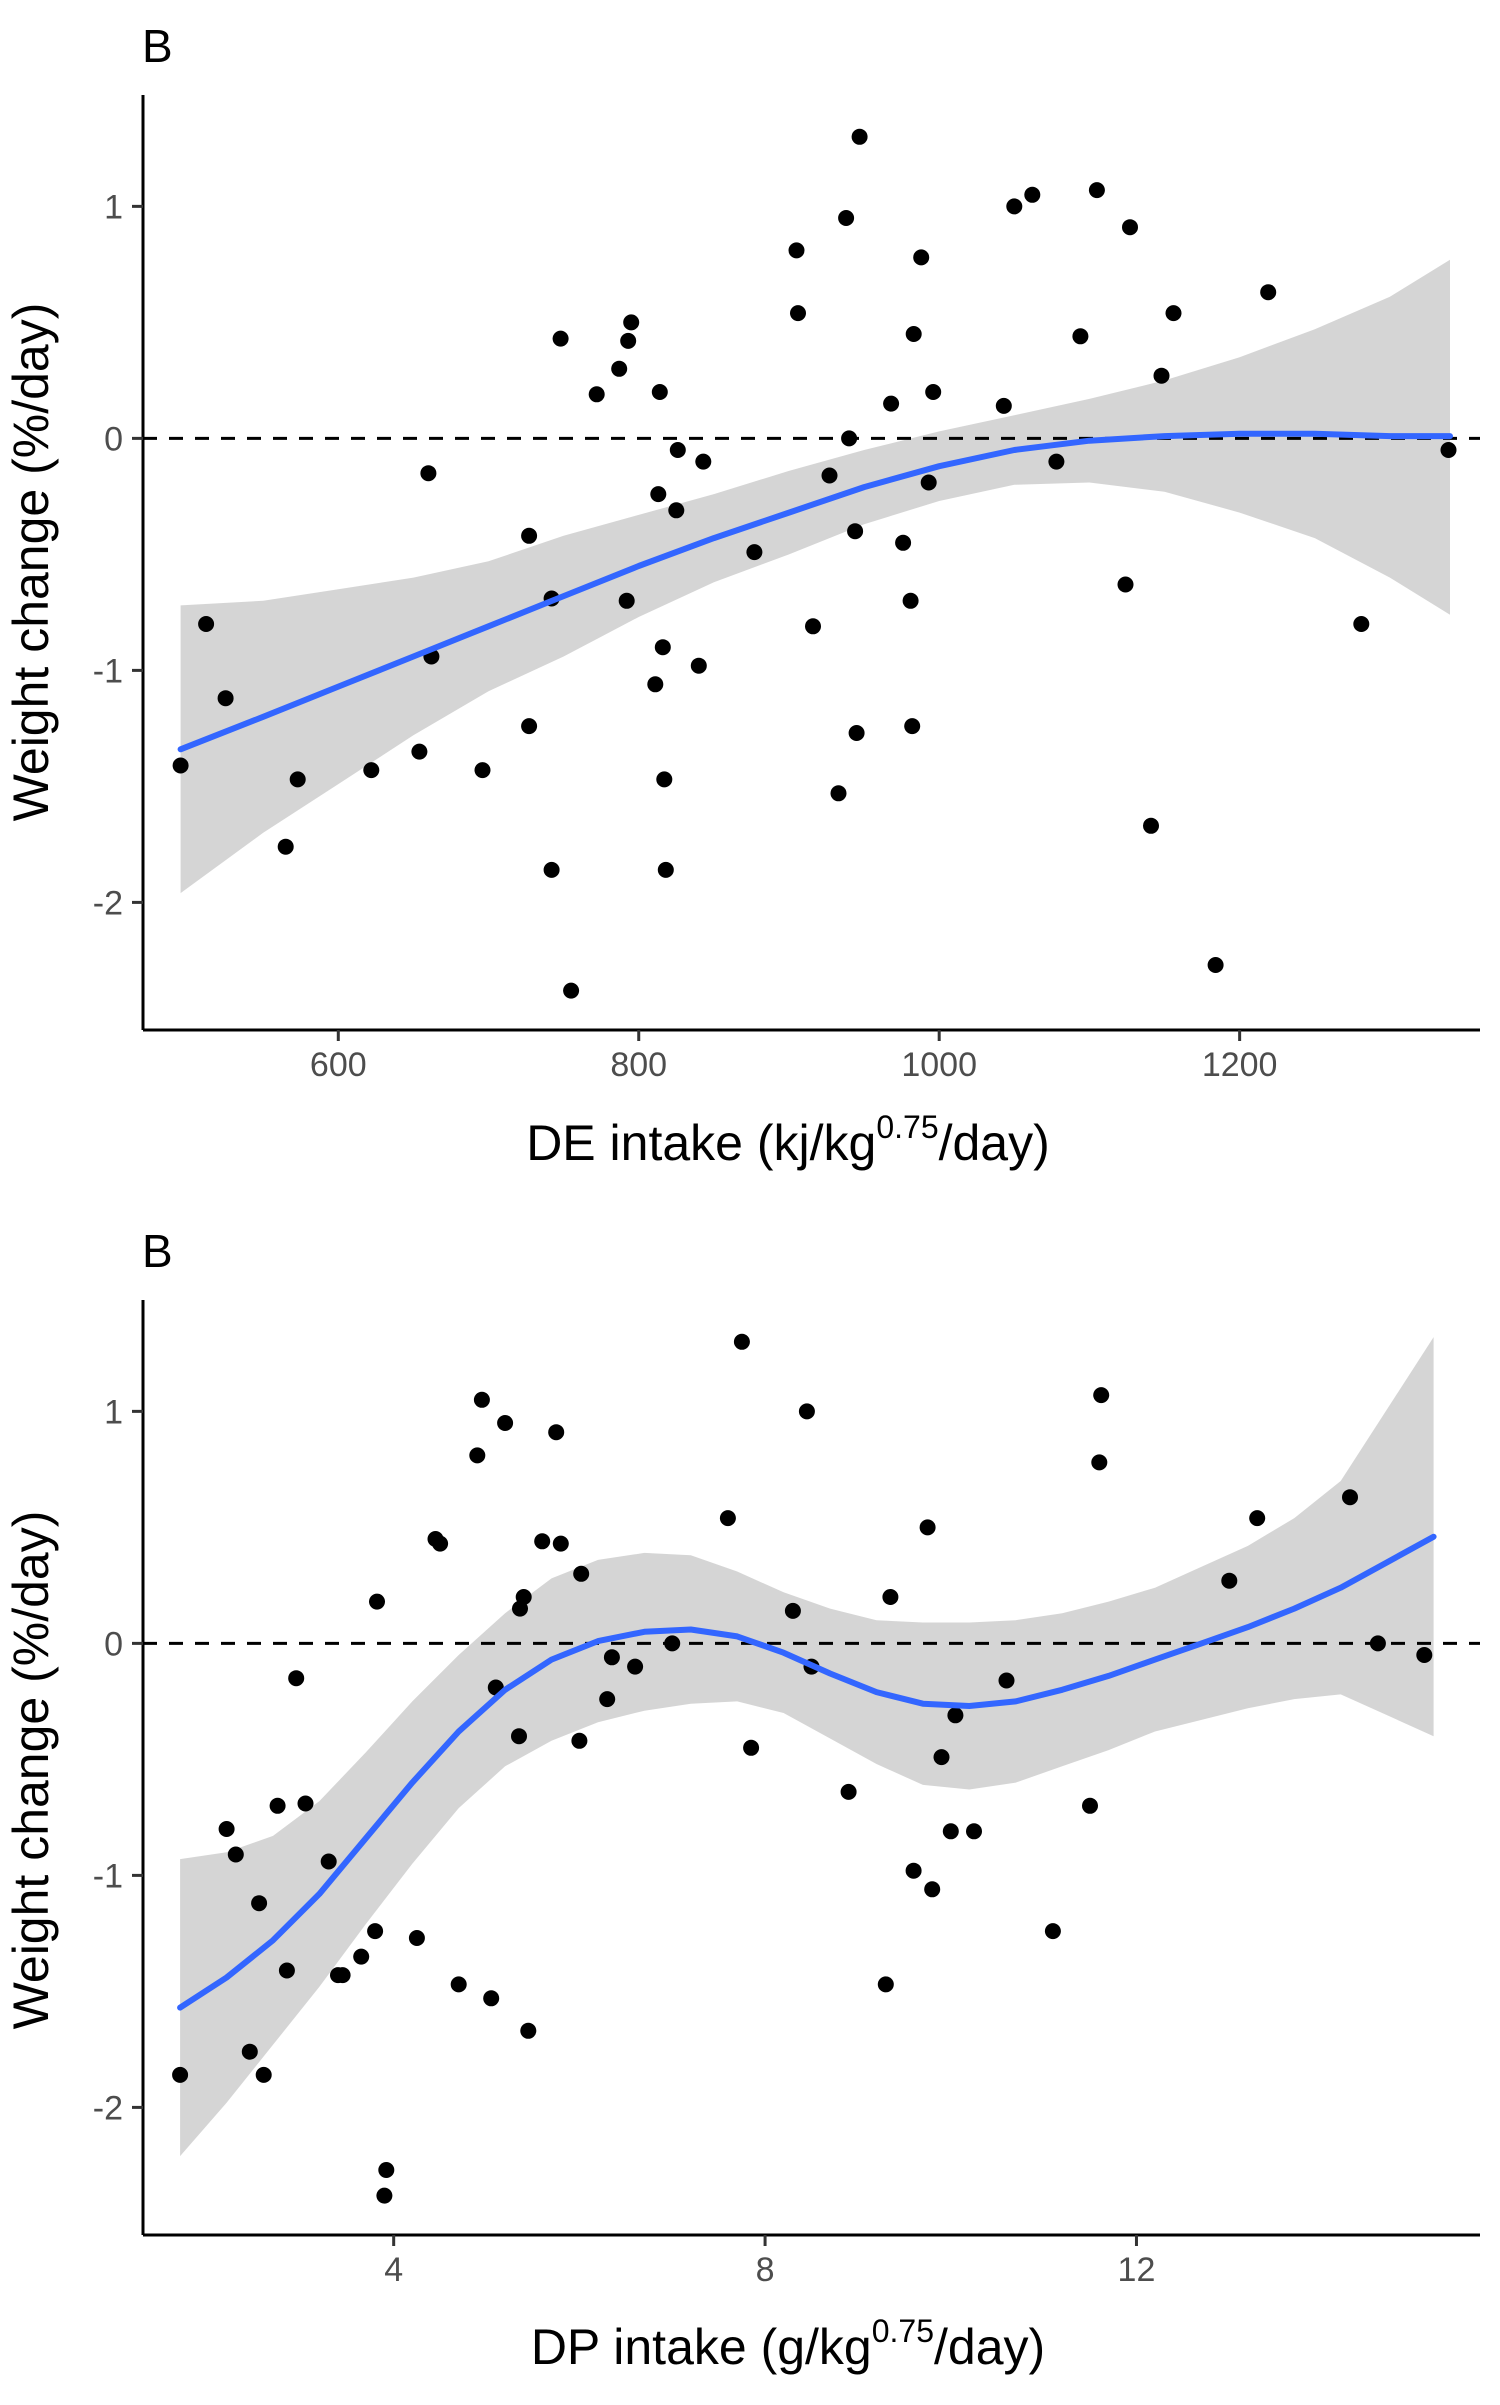 This screenshot has height=2405, width=1500. What do you see at coordinates (994, 1143) in the screenshot?
I see `x-axis-title-tail: /day)` at bounding box center [994, 1143].